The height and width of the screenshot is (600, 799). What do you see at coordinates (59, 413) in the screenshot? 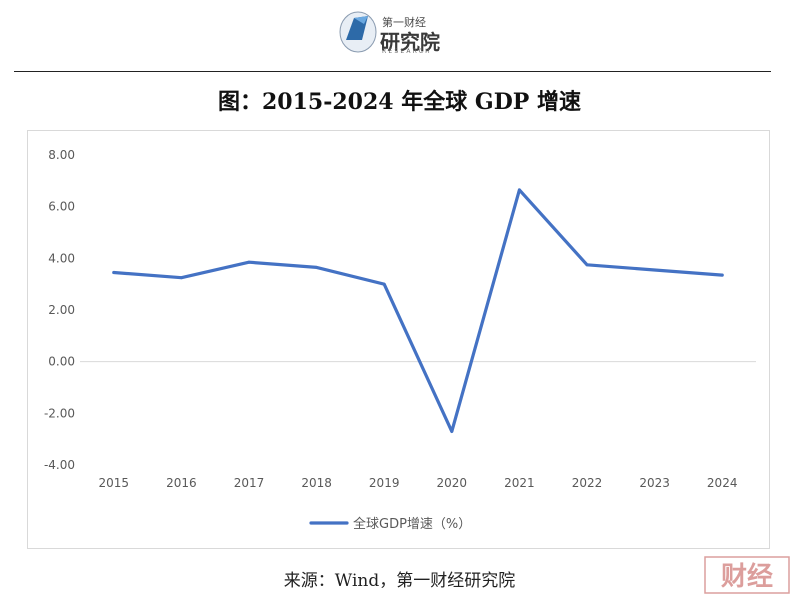
I see `y-tick-label: -2.00` at bounding box center [59, 413].